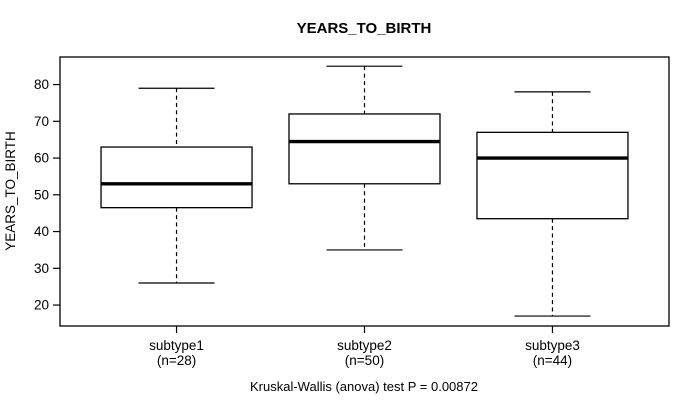  Describe the element at coordinates (41, 268) in the screenshot. I see `y-tick-label: 30` at that location.